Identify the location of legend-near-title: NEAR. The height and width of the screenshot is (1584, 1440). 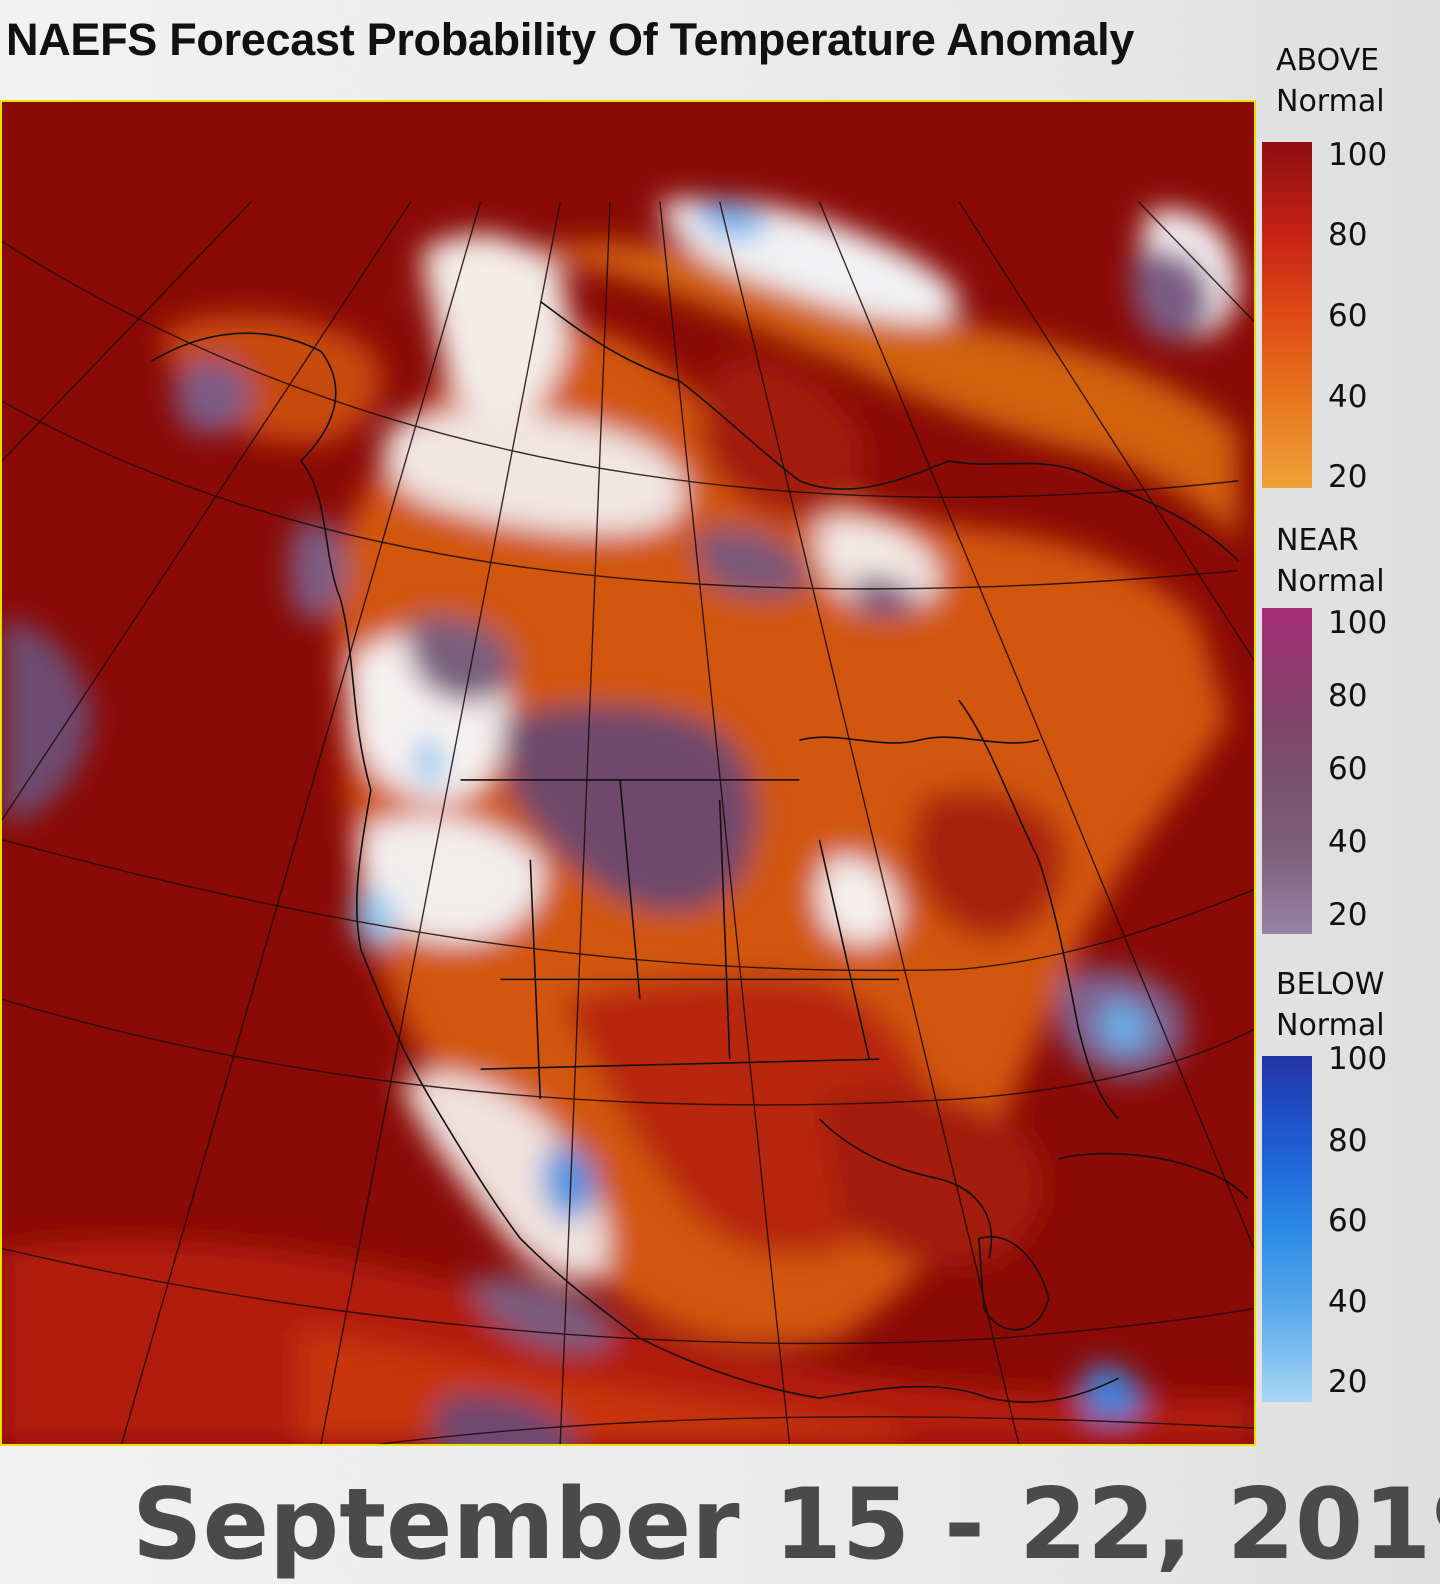
(1317, 540).